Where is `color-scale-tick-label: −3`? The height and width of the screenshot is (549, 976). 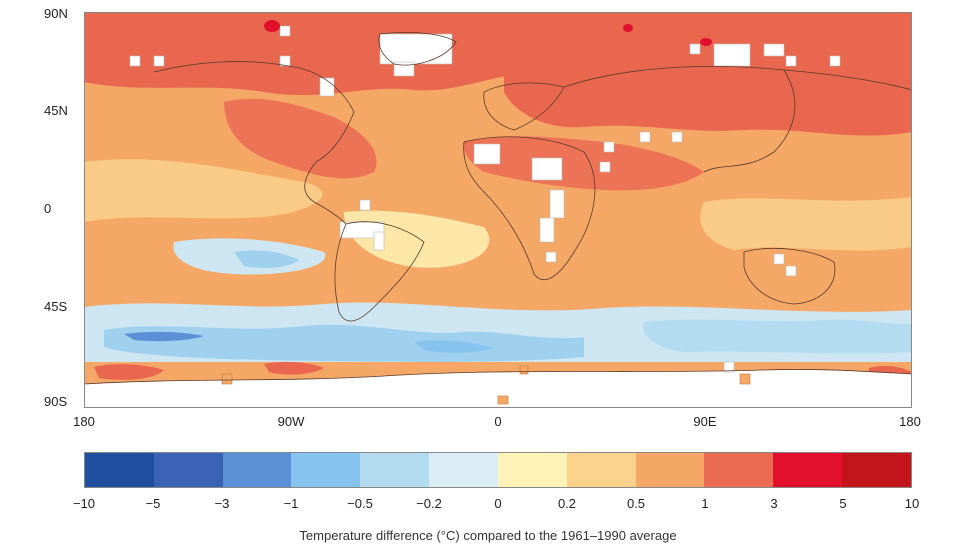
color-scale-tick-label: −3 is located at coordinates (222, 503).